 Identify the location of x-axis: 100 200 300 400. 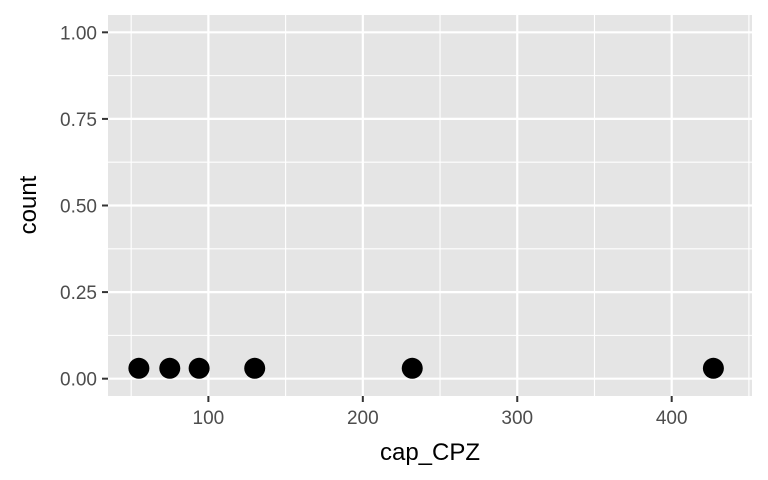
(440, 412).